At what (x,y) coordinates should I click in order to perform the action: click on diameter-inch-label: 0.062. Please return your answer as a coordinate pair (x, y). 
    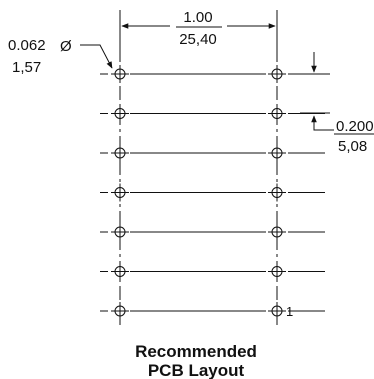
    Looking at the image, I should click on (27, 45).